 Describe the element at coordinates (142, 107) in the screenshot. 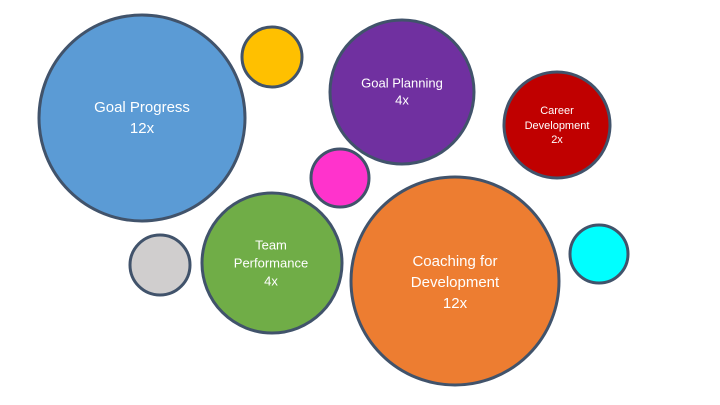

I see `node-label: Goal Progress` at that location.